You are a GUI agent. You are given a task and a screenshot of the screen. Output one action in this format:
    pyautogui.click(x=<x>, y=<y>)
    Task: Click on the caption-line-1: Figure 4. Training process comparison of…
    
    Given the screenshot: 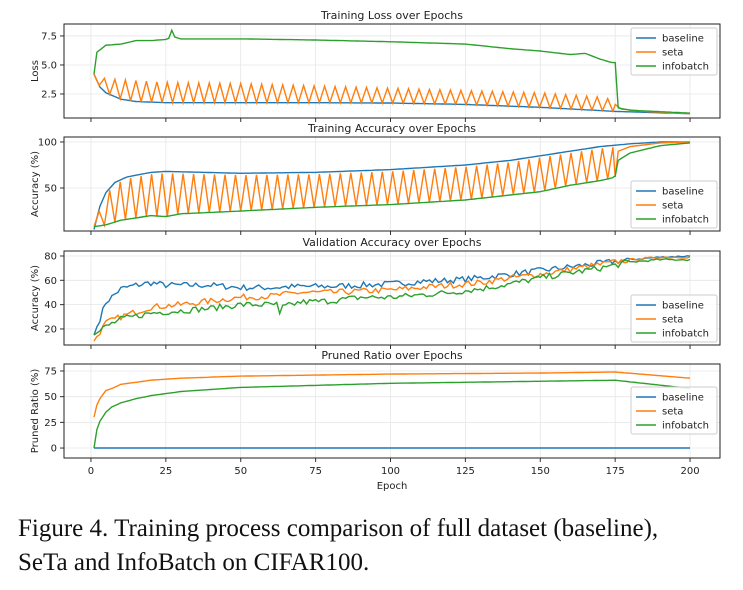 What is the action you would take?
    pyautogui.click(x=338, y=528)
    